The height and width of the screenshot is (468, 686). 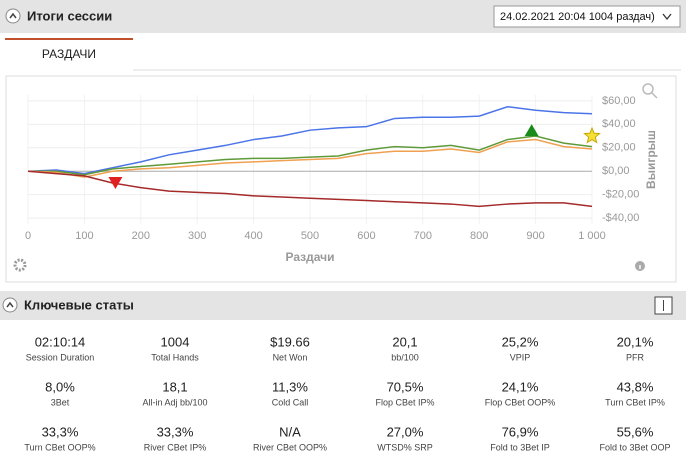 What do you see at coordinates (654, 95) in the screenshot?
I see `zoom-handle` at bounding box center [654, 95].